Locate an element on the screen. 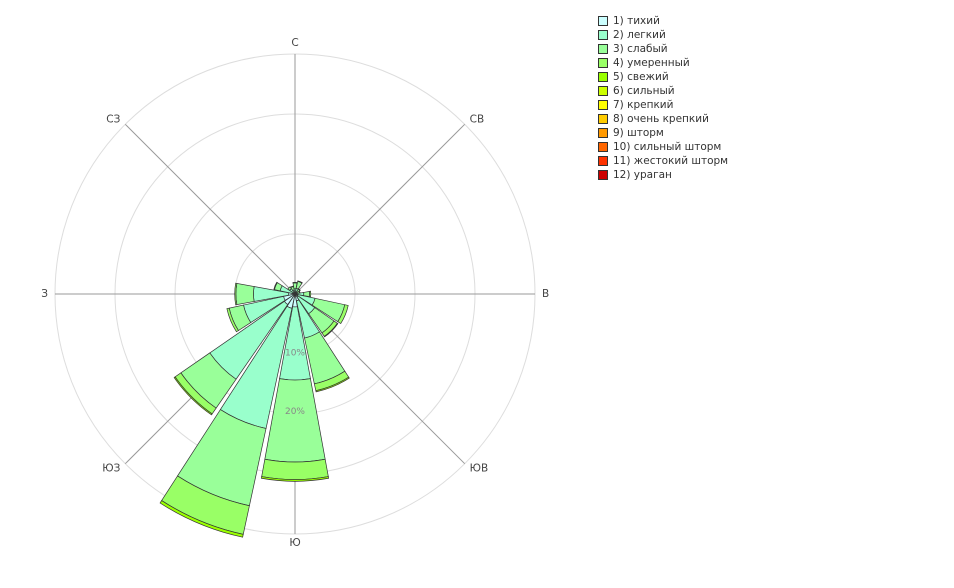  legend-label: 8) очень крепкий is located at coordinates (661, 119).